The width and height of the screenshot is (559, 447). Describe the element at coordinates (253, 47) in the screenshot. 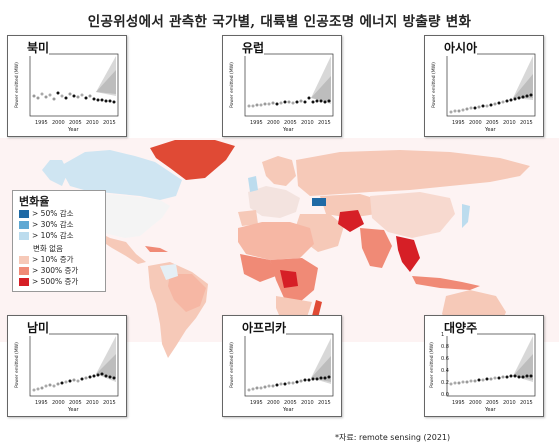

I see `panel-label: 유럽` at that location.